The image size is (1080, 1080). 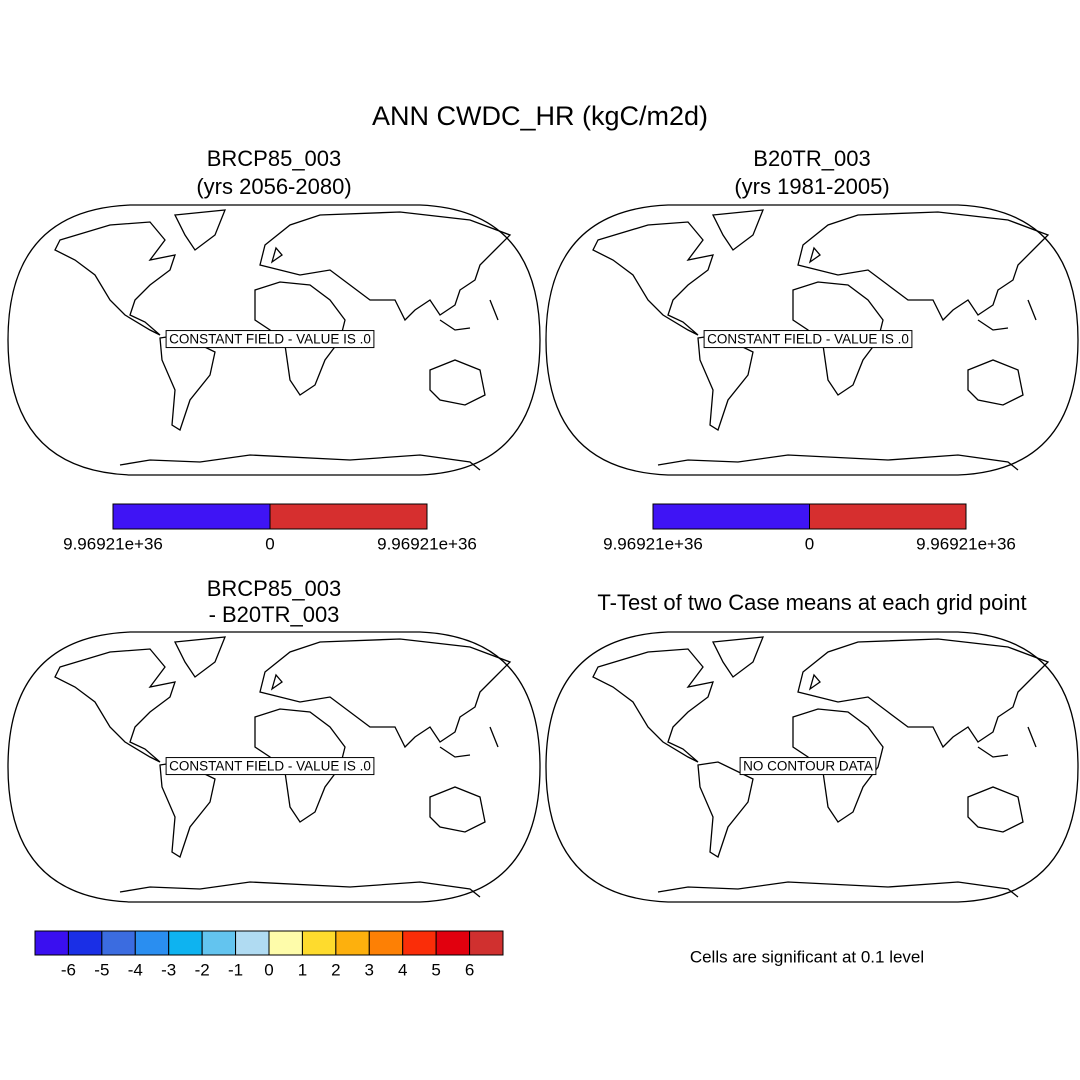 What do you see at coordinates (469, 969) in the screenshot?
I see `colorbar-label: 6` at bounding box center [469, 969].